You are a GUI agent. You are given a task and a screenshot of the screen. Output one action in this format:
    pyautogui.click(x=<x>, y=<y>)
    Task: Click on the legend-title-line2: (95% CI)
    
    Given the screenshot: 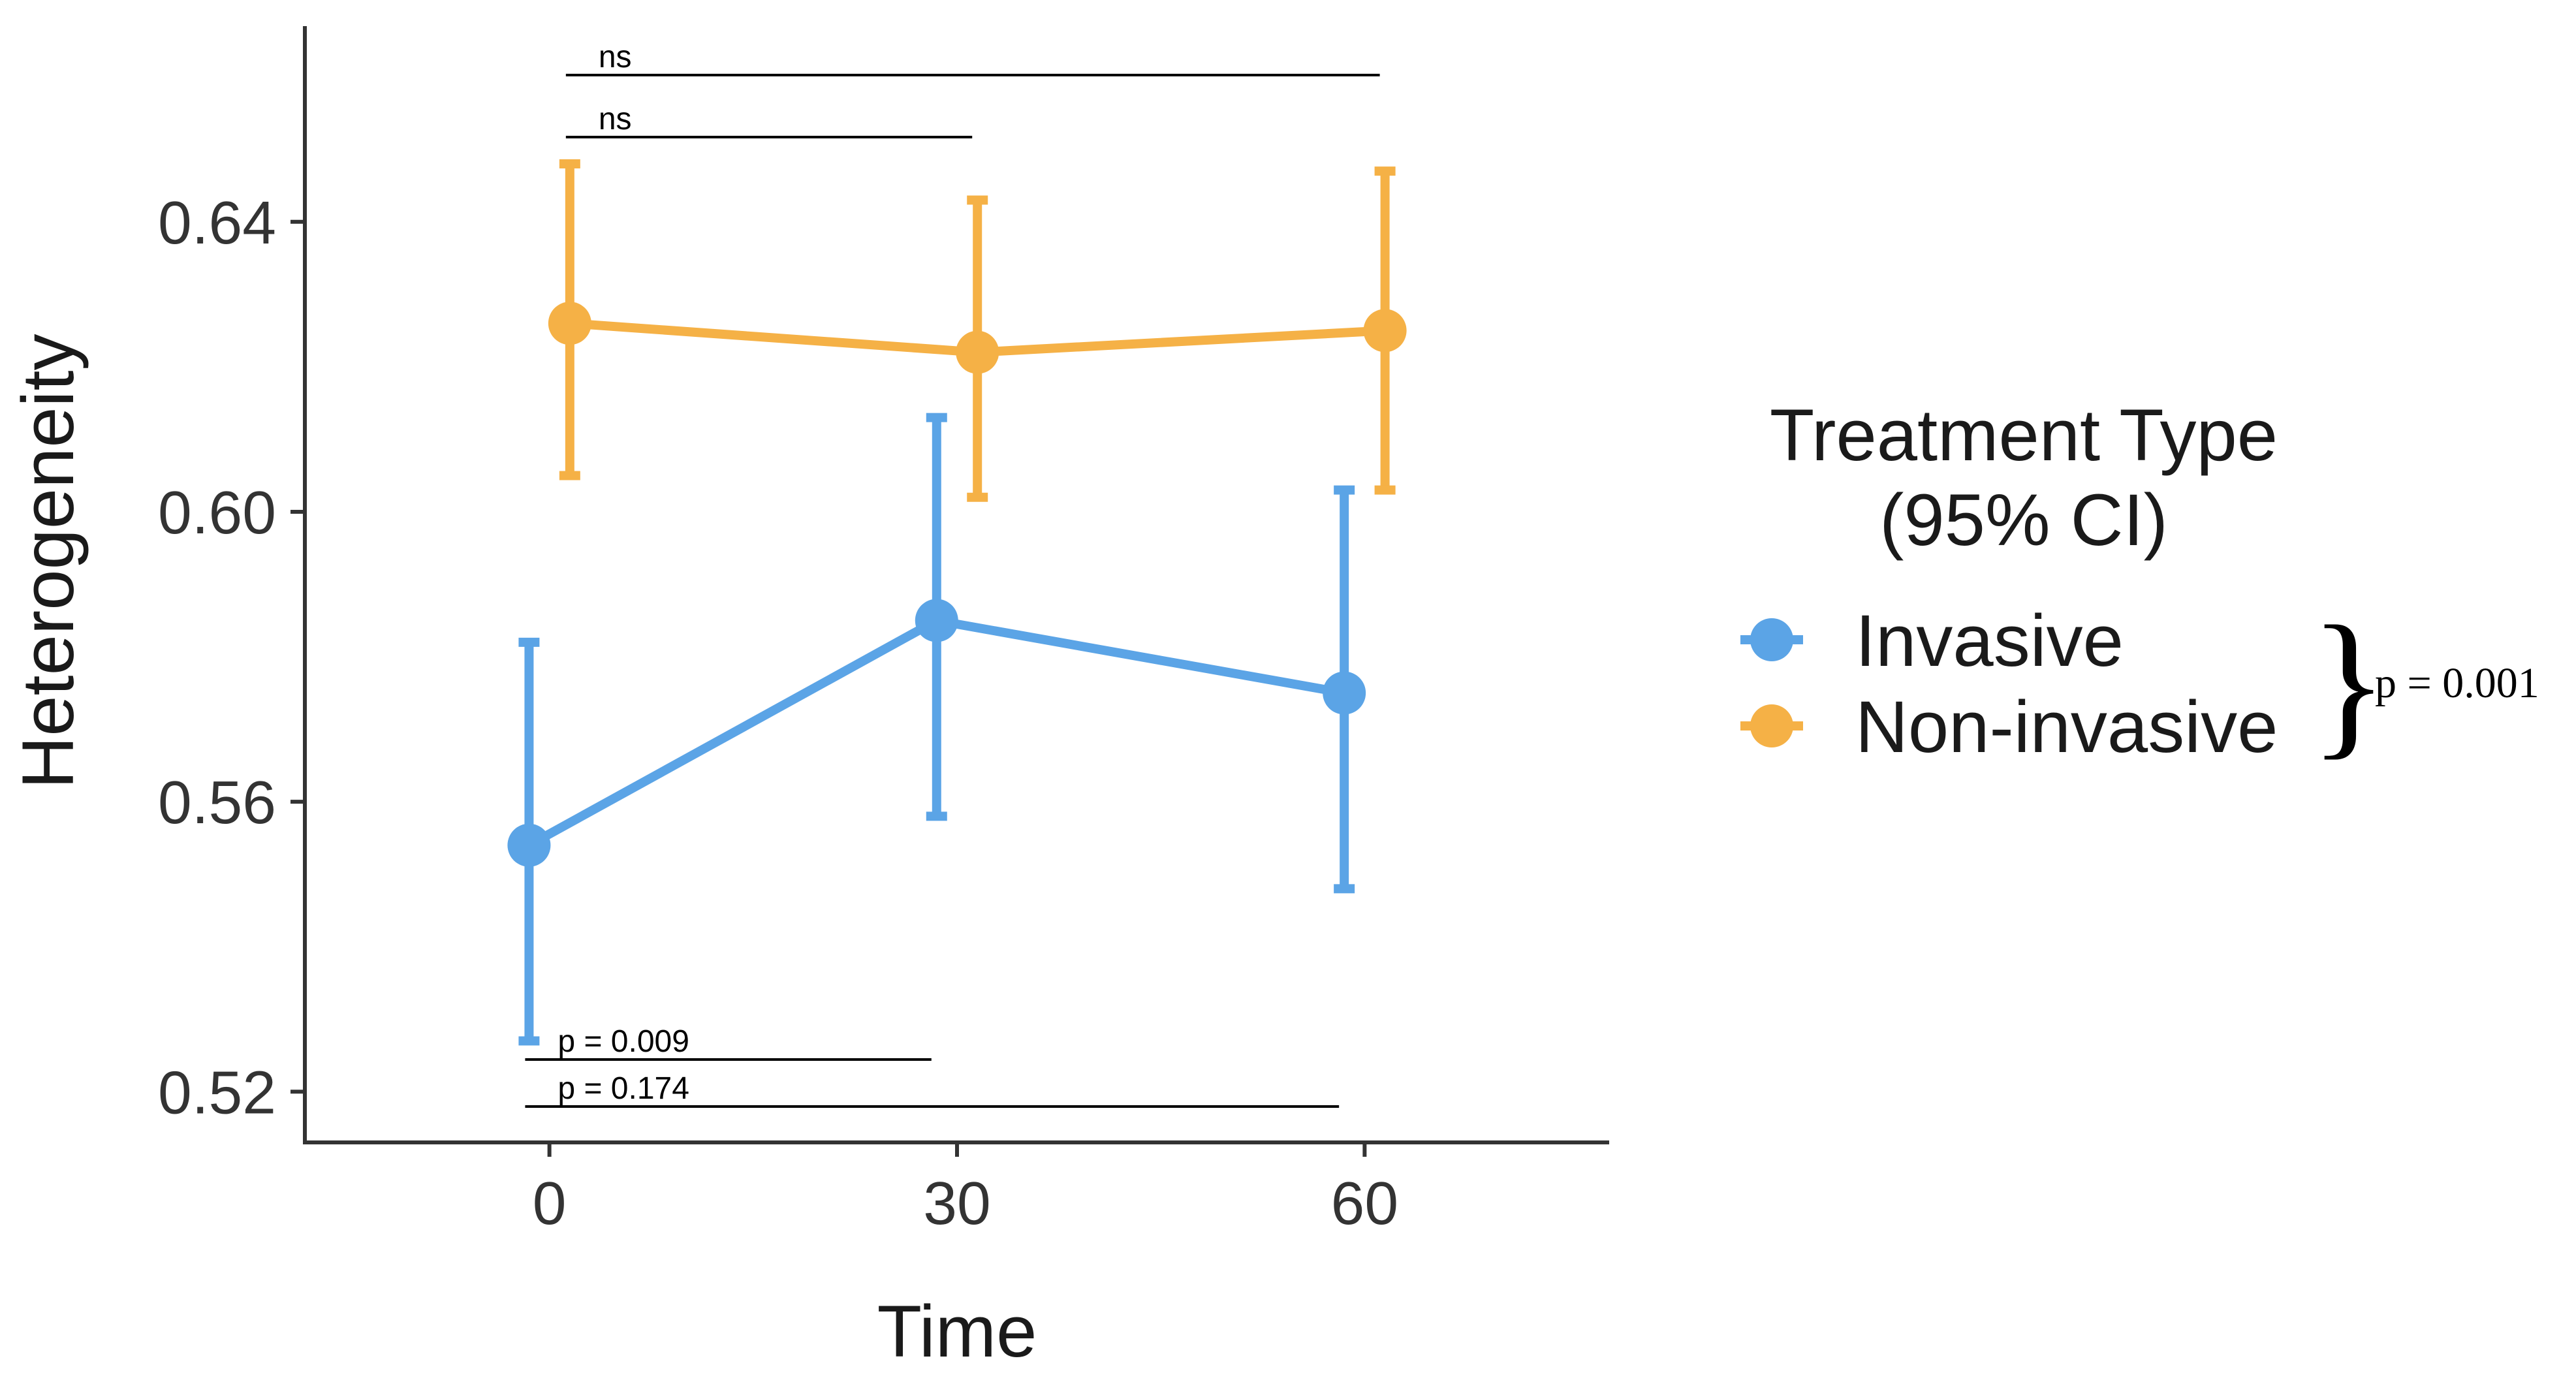 What is the action you would take?
    pyautogui.click(x=2023, y=520)
    